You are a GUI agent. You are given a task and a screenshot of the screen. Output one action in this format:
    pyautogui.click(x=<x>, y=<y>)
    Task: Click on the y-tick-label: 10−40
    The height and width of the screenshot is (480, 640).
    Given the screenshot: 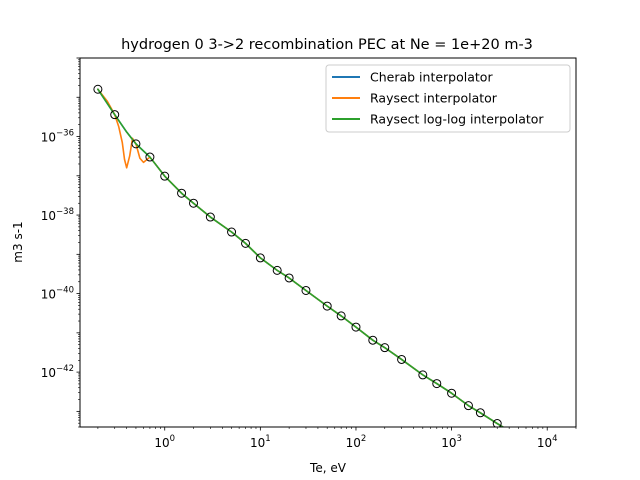 What is the action you would take?
    pyautogui.click(x=57, y=294)
    